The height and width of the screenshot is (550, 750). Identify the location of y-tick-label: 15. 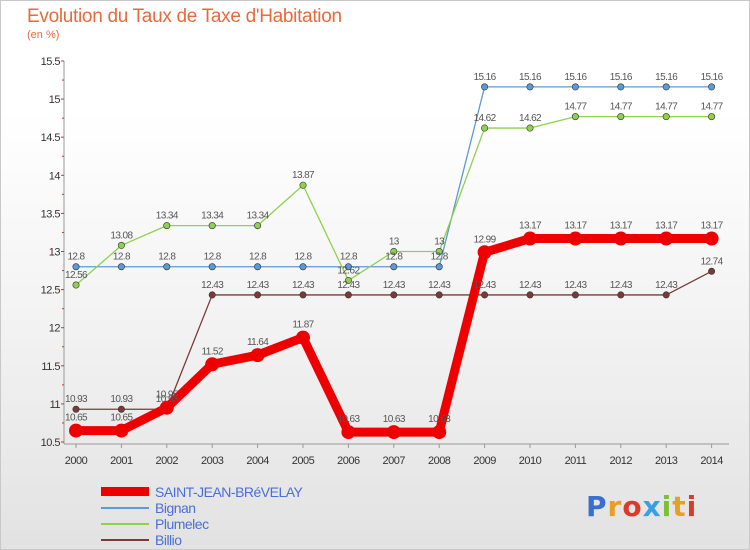
(55, 100).